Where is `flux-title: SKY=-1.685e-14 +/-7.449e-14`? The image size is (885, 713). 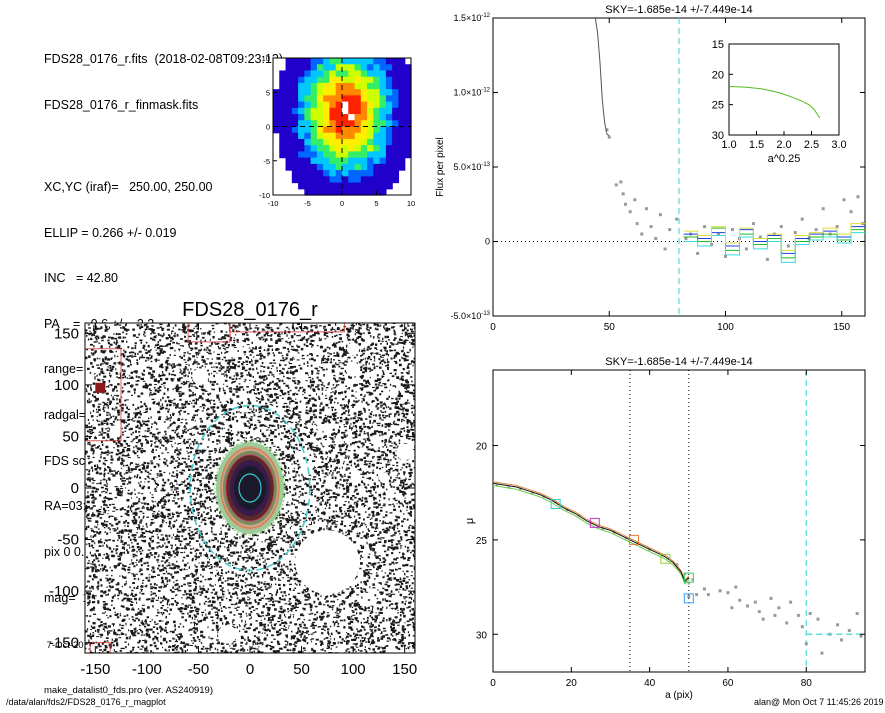
flux-title: SKY=-1.685e-14 +/-7.449e-14 is located at coordinates (678, 10).